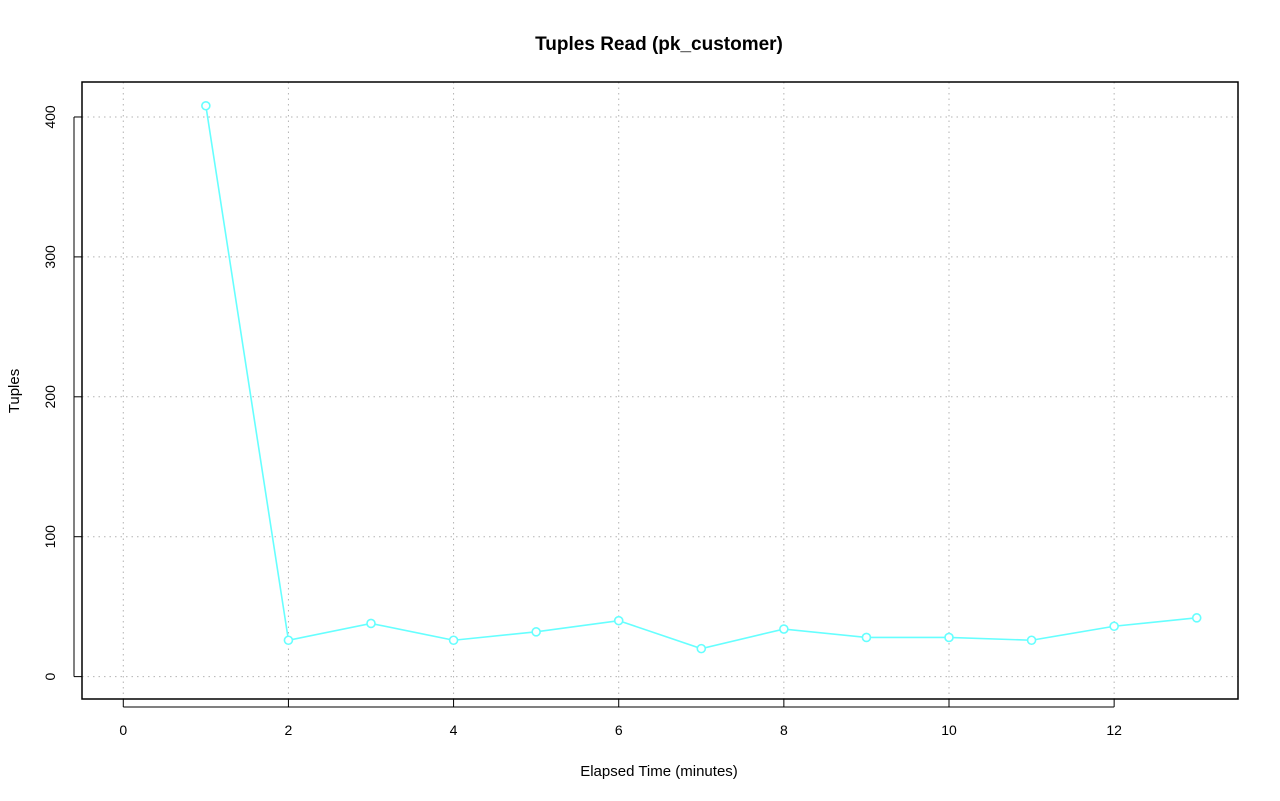 The image size is (1280, 801). What do you see at coordinates (50, 397) in the screenshot?
I see `y-tick-label: 200` at bounding box center [50, 397].